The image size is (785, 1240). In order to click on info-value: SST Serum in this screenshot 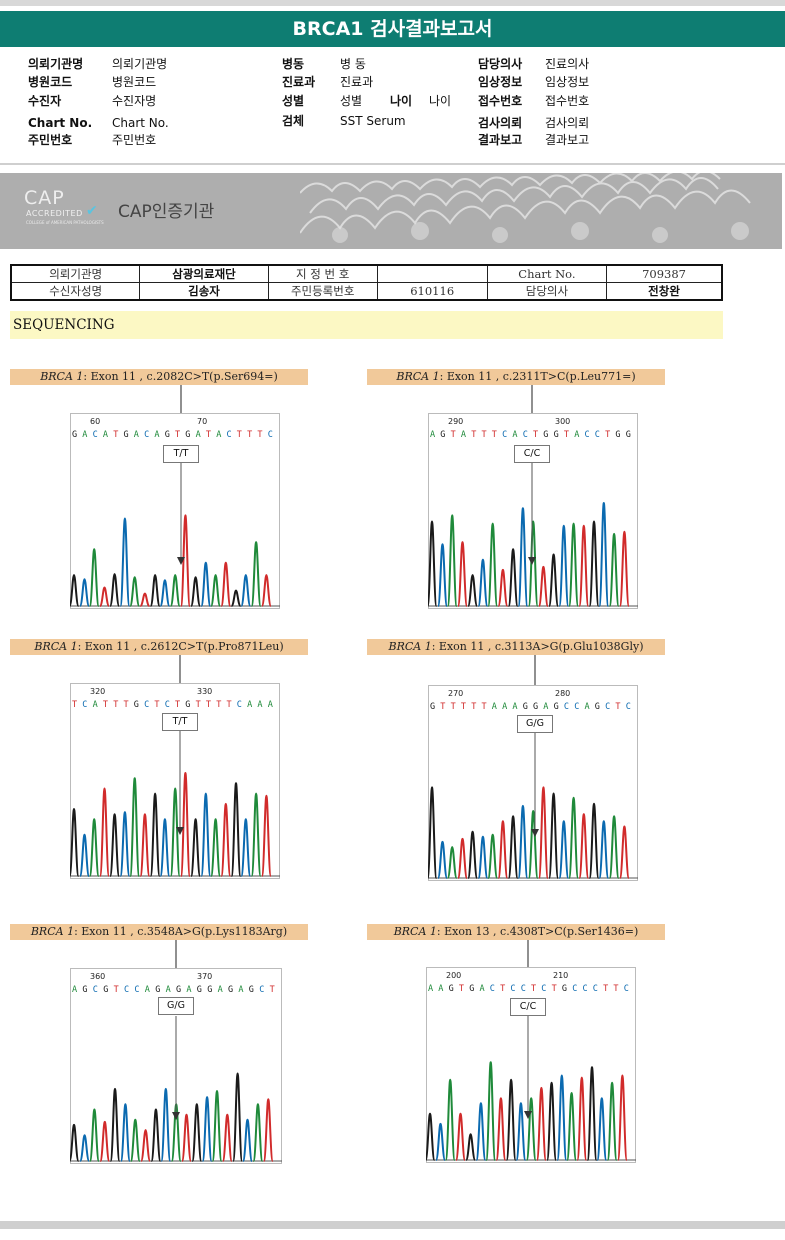, I will do `click(373, 121)`.